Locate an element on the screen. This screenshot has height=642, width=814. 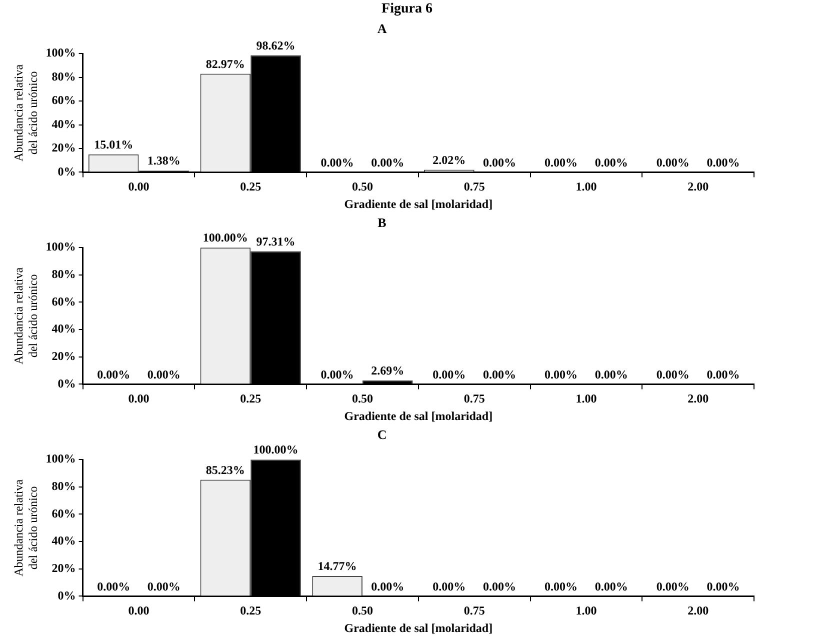
text: 98.62% is located at coordinates (276, 45).